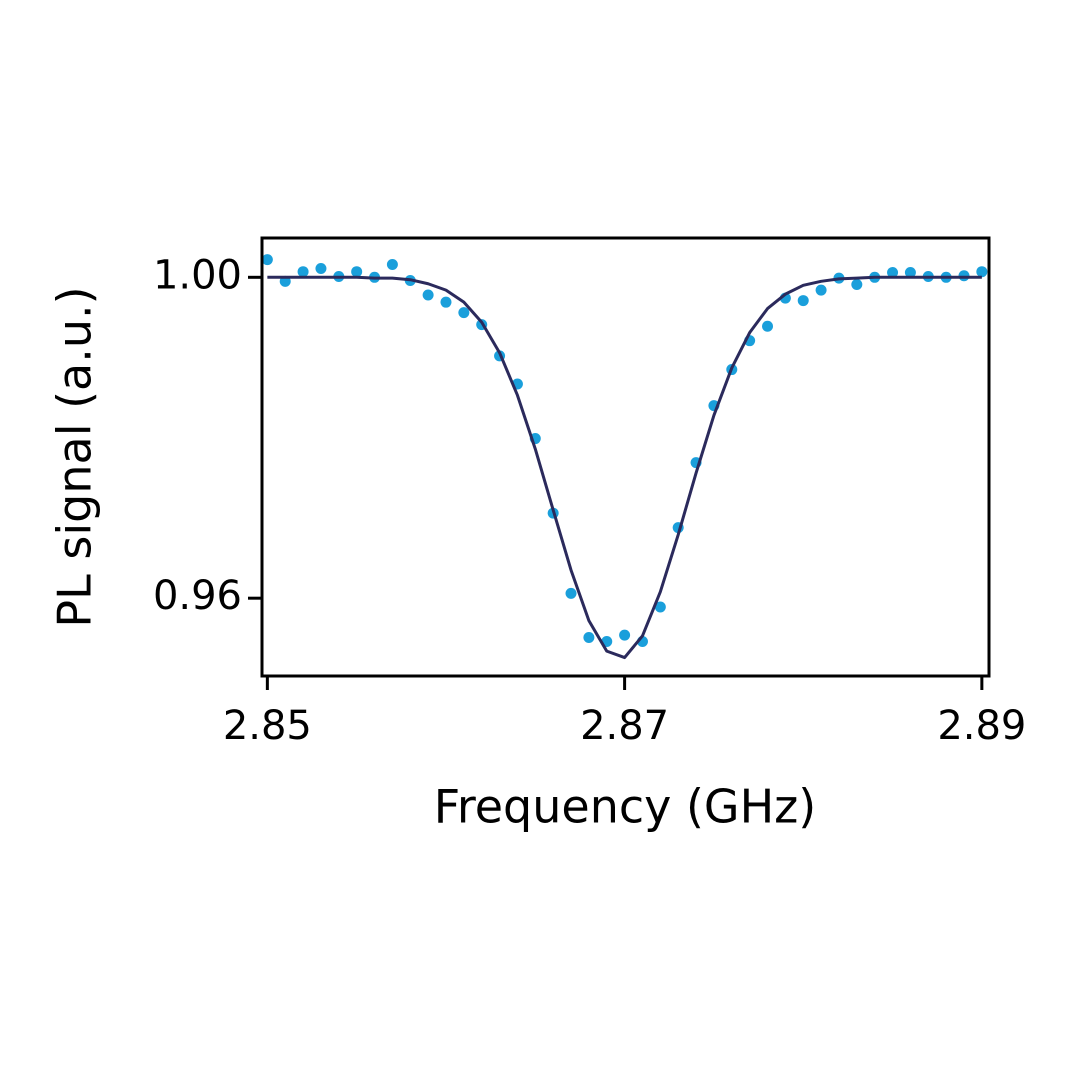 The width and height of the screenshot is (1080, 1080). I want to click on x-tick-label: 2.87, so click(624, 726).